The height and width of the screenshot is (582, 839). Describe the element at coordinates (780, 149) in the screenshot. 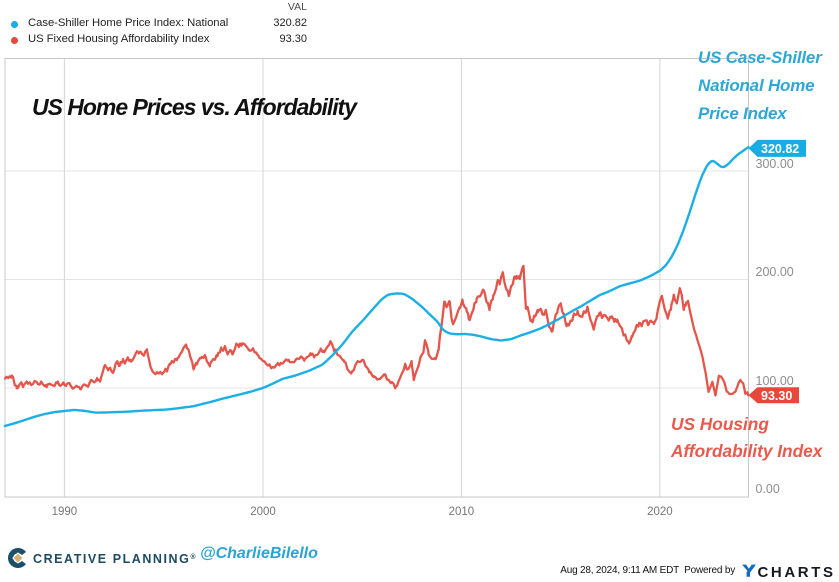

I see `svg-text: 320.82` at that location.